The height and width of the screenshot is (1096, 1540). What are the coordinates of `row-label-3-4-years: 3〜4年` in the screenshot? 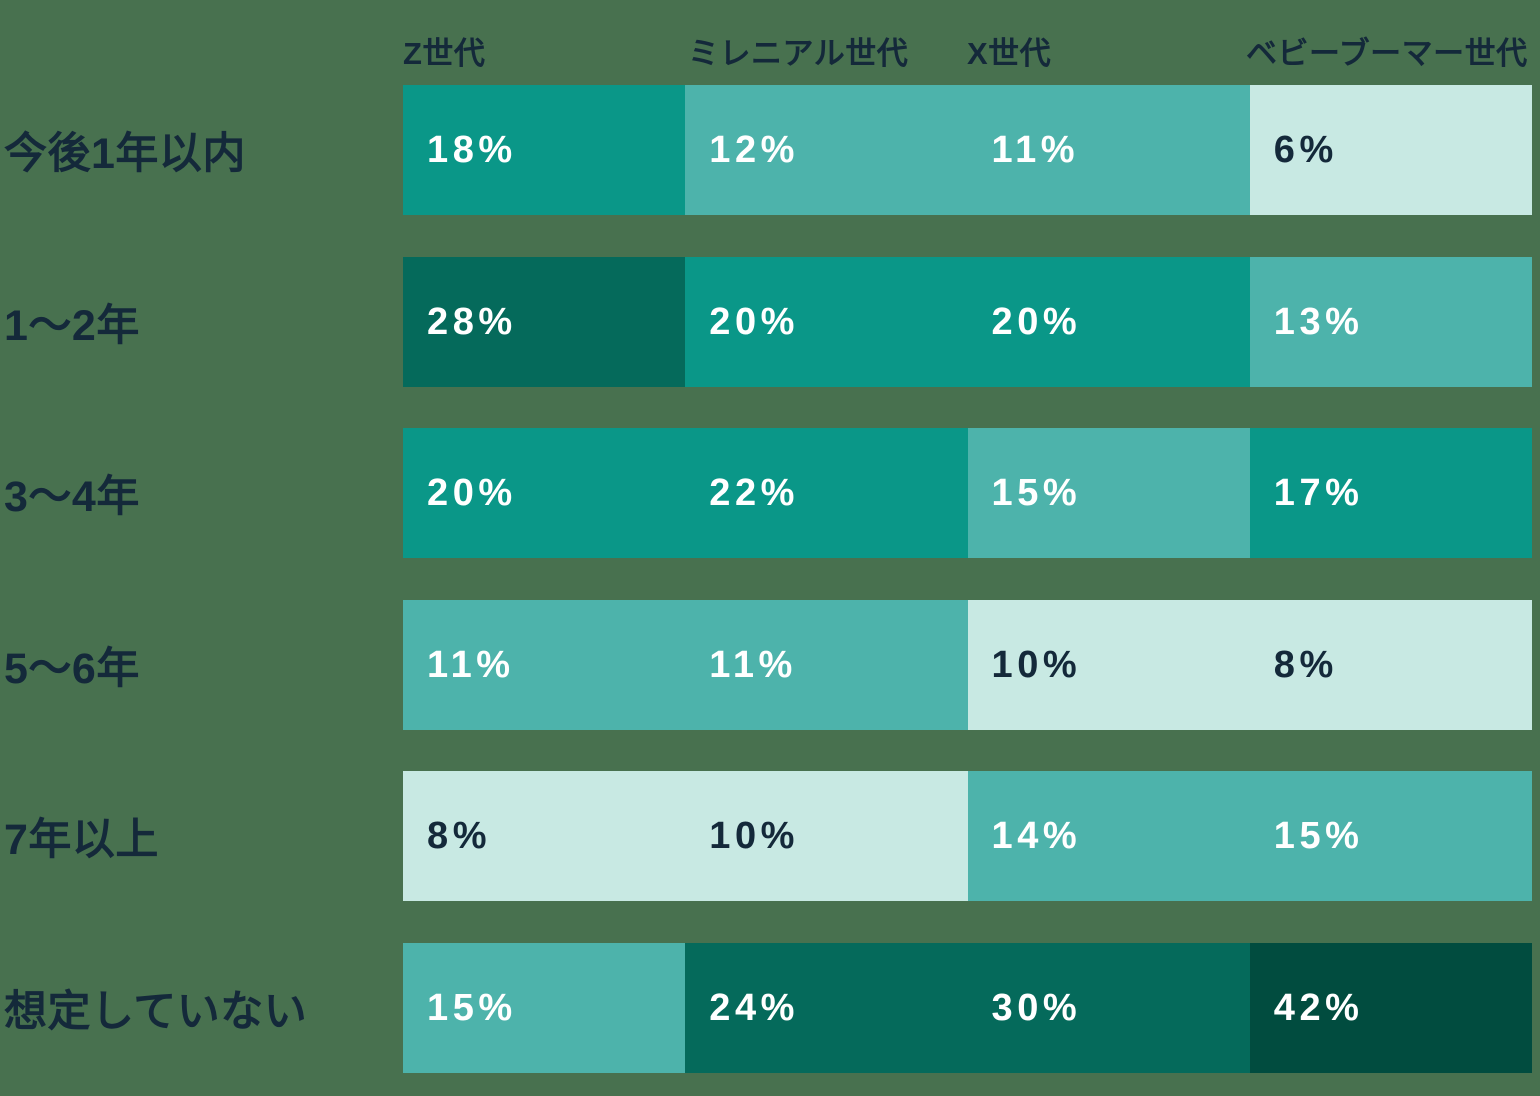 It's located at (72, 497).